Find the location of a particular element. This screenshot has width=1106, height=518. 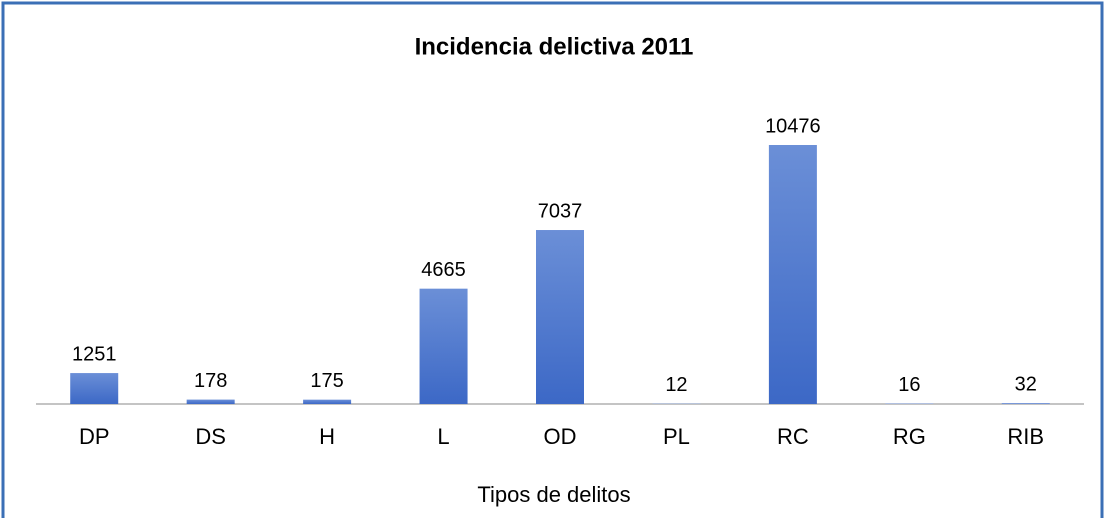

x-tick-label: RG is located at coordinates (909, 436).